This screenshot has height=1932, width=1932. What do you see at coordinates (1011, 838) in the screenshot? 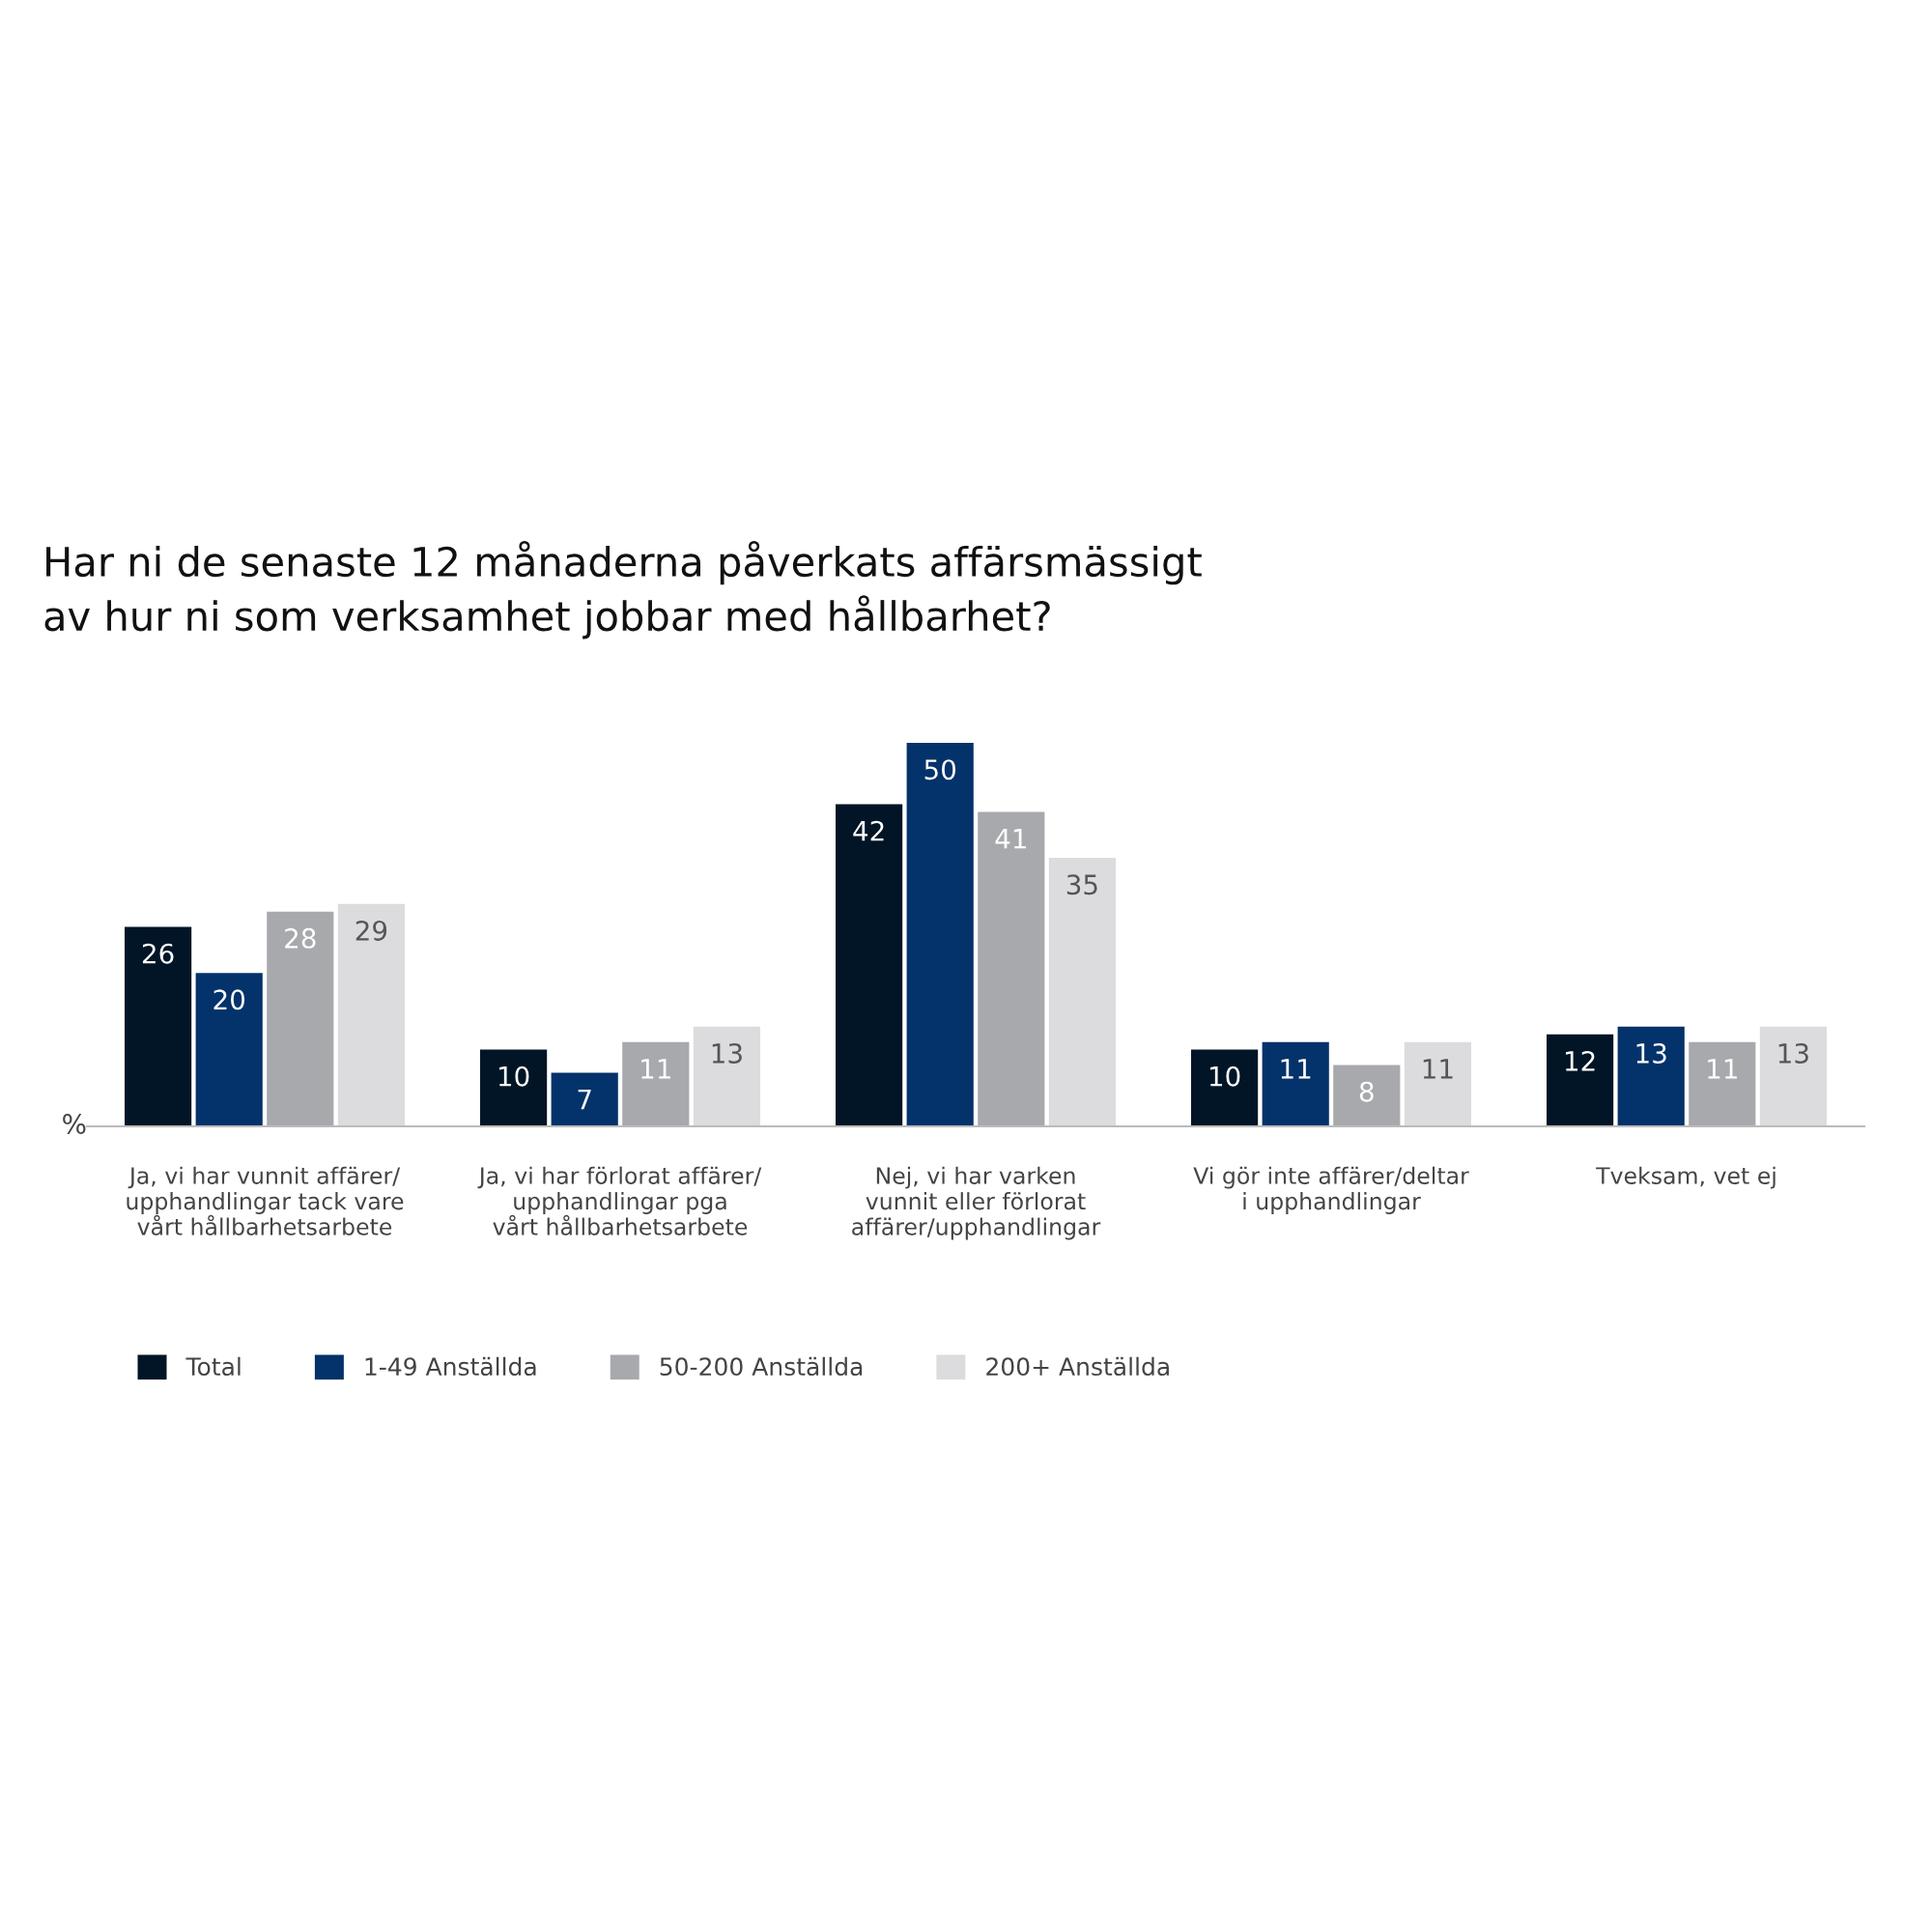
I see `data-label: 41` at bounding box center [1011, 838].